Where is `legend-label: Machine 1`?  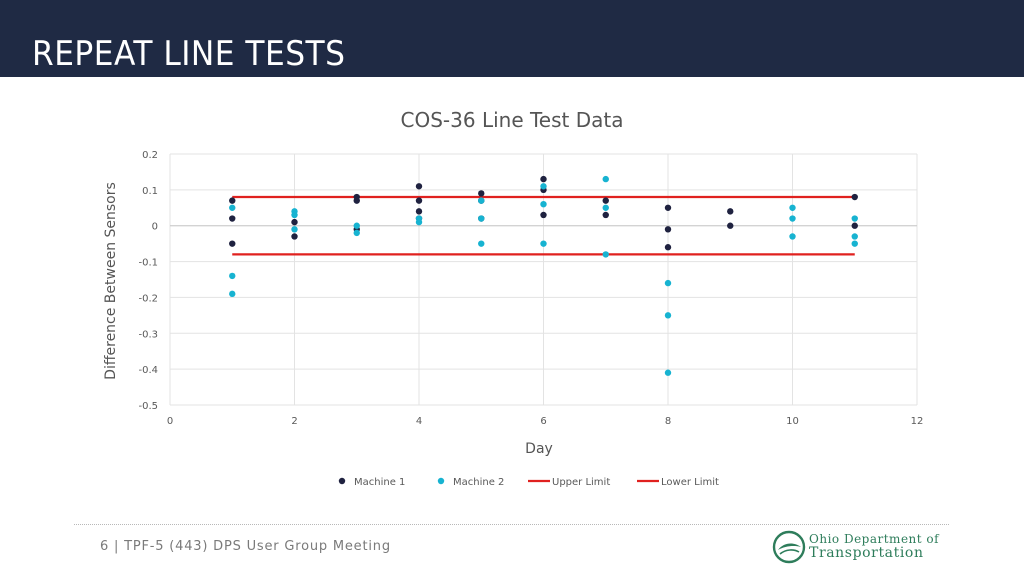 legend-label: Machine 1 is located at coordinates (379, 482).